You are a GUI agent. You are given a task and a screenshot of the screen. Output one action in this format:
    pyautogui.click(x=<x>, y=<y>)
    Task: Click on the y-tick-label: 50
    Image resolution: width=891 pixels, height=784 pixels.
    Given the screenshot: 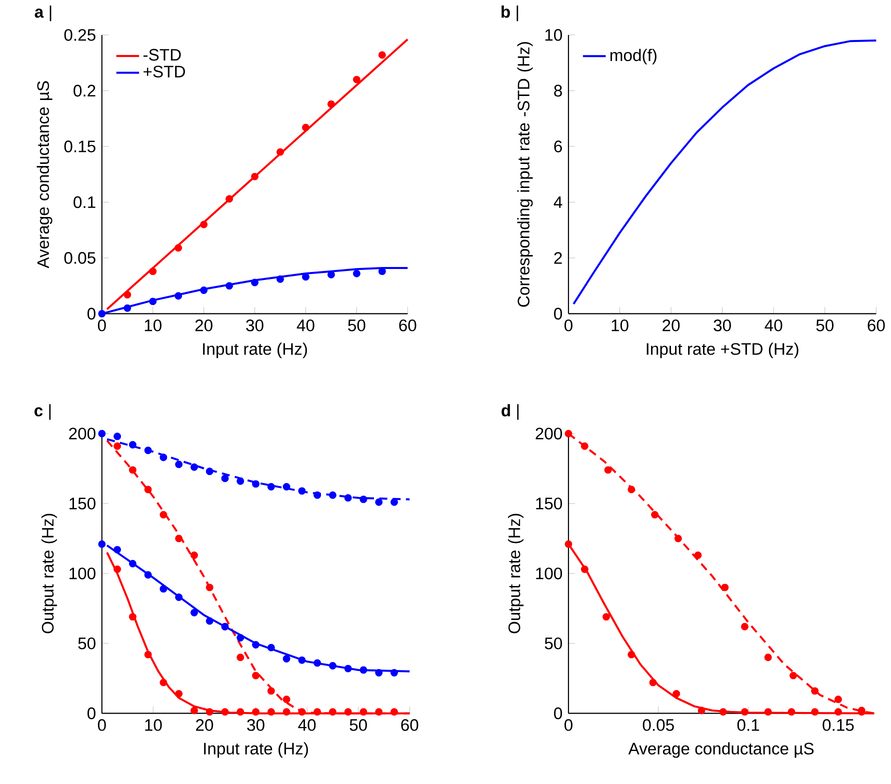 What is the action you would take?
    pyautogui.click(x=87, y=643)
    